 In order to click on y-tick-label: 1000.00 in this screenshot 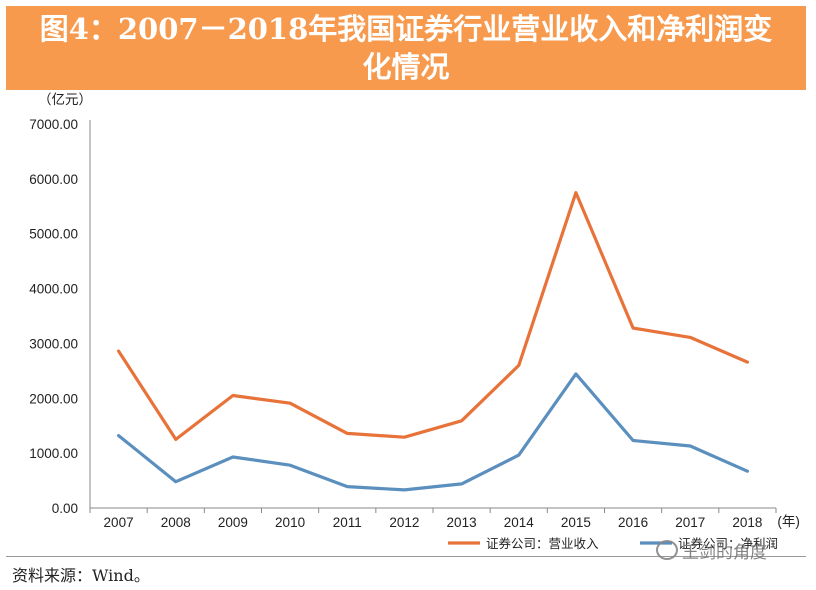, I will do `click(53, 453)`.